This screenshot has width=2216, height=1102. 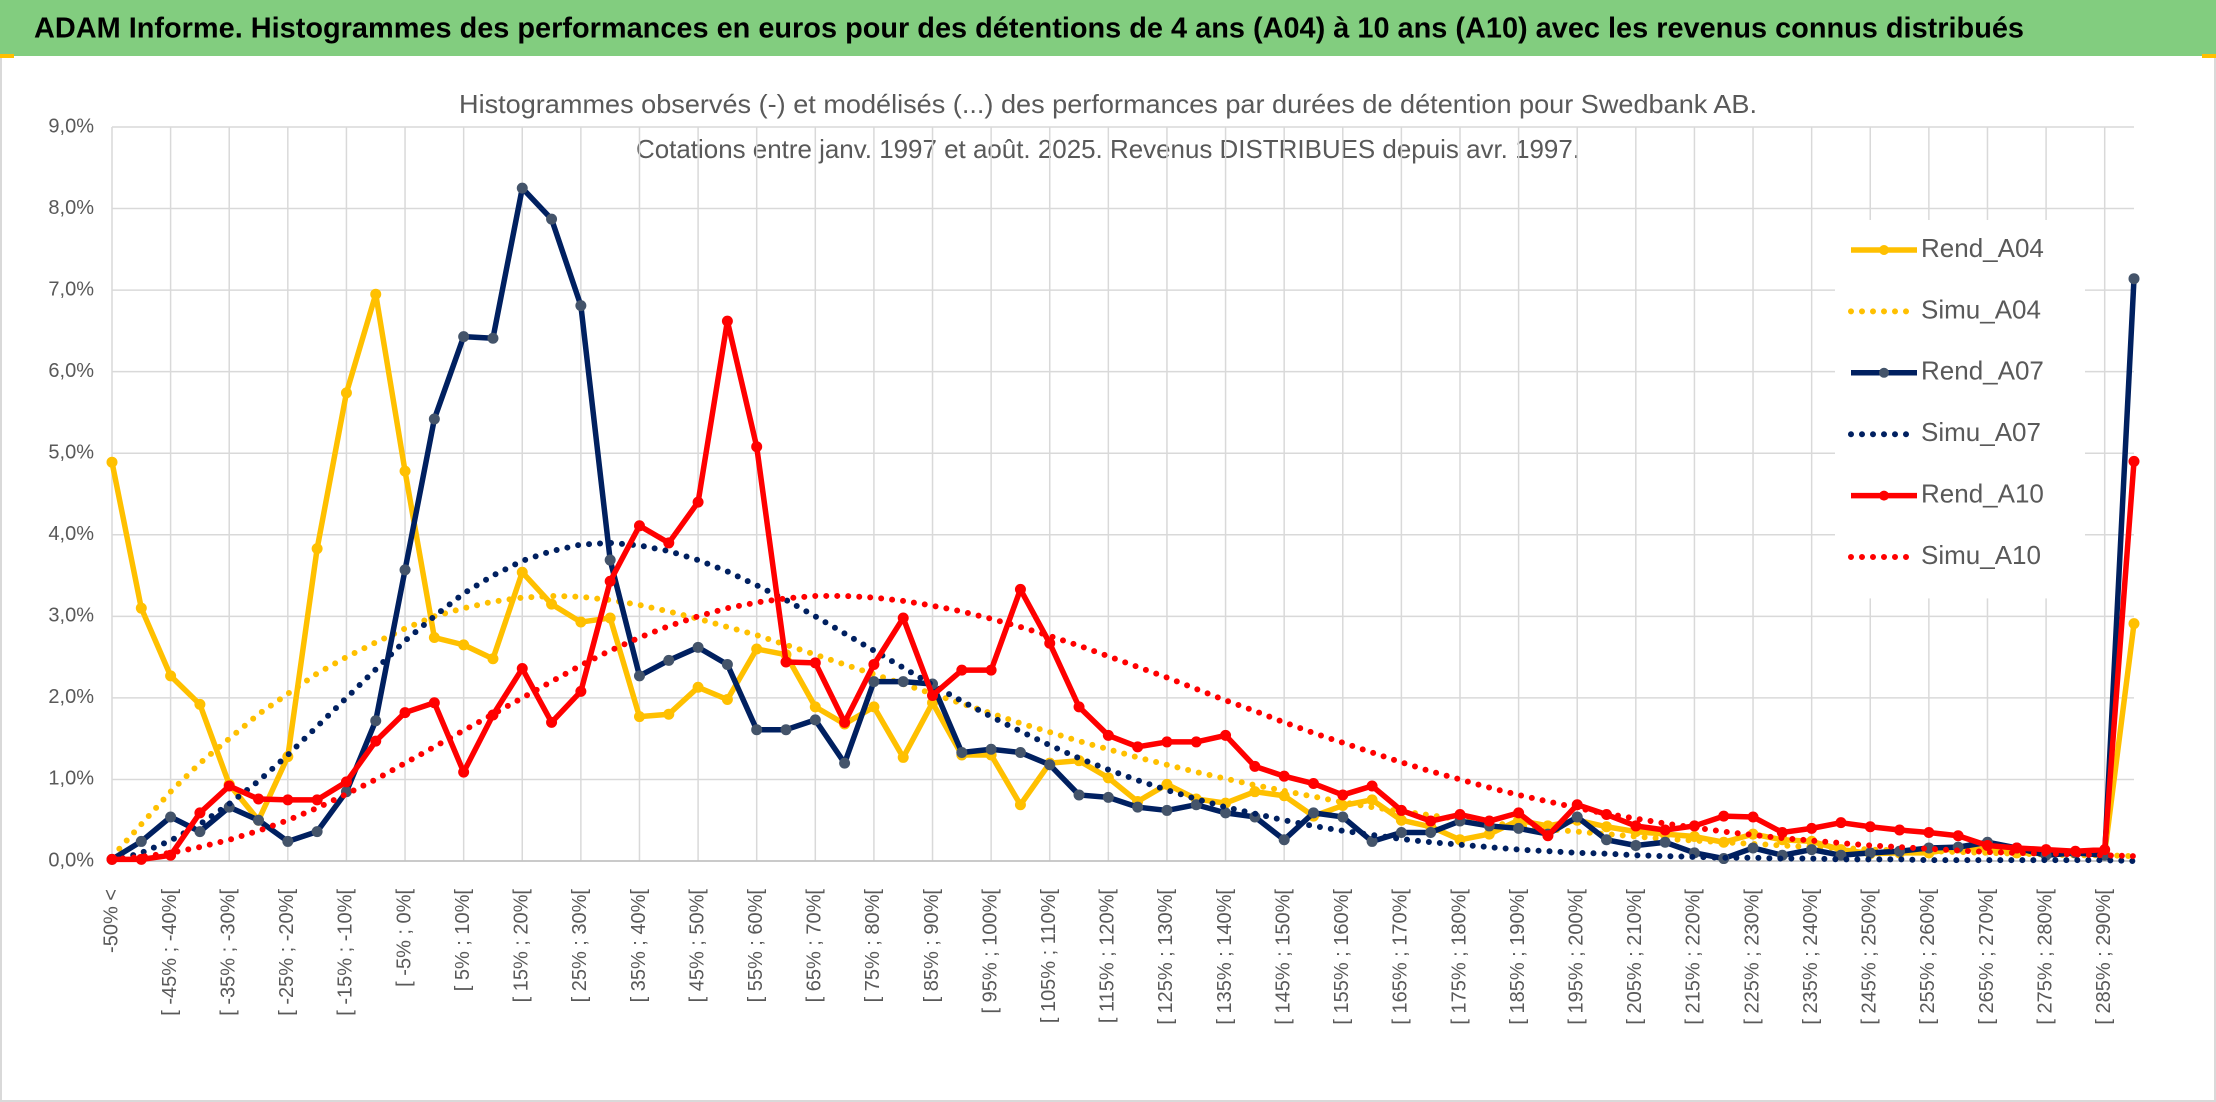 I want to click on x-tick-label: [ -45% ; -40%[, so click(x=170, y=952).